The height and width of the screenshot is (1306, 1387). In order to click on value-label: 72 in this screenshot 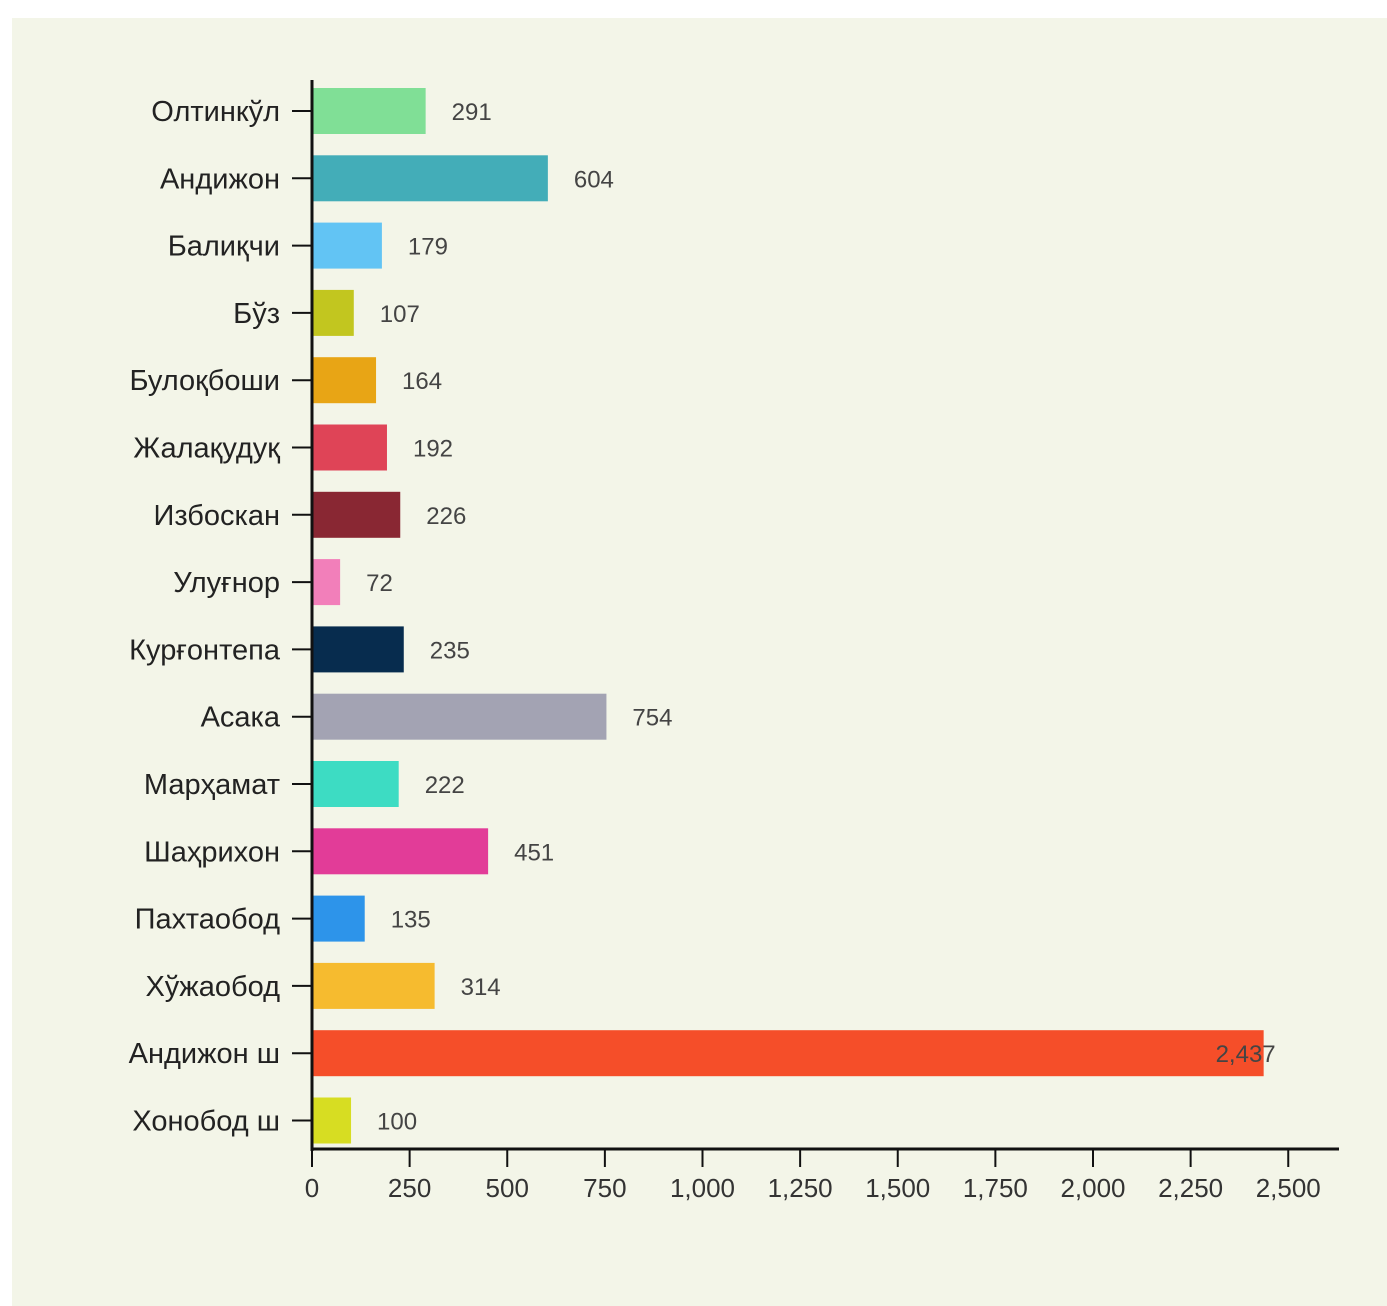, I will do `click(379, 583)`.